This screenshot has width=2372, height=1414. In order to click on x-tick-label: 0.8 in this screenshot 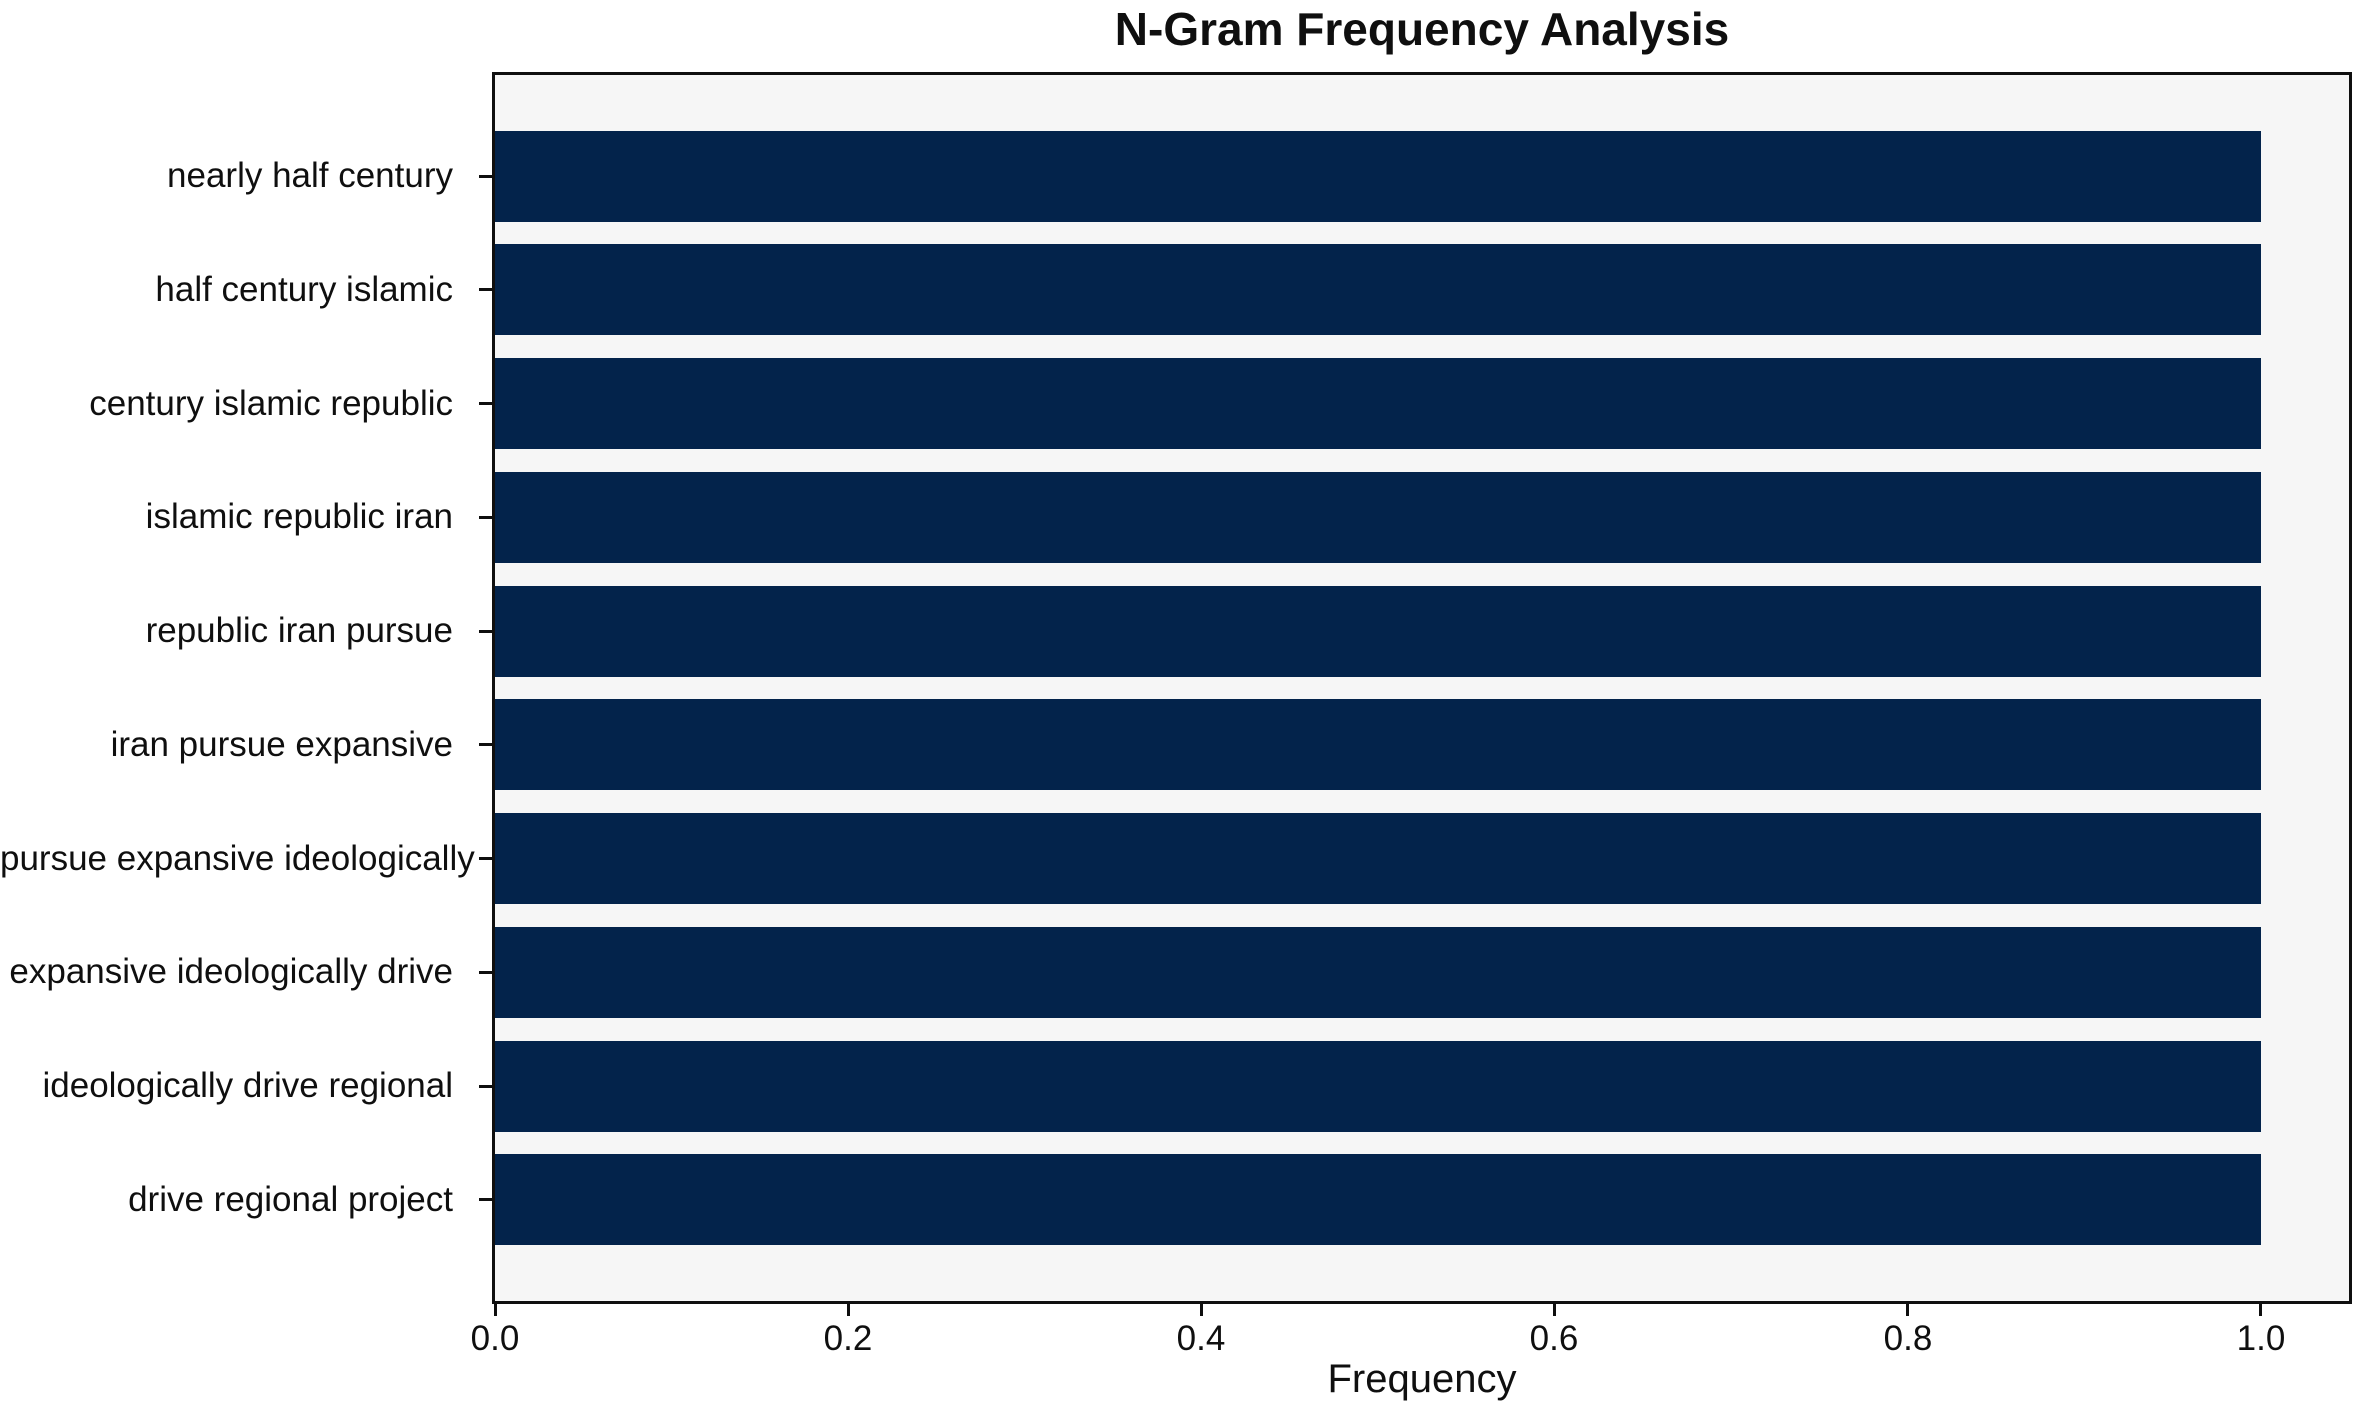, I will do `click(1908, 1338)`.